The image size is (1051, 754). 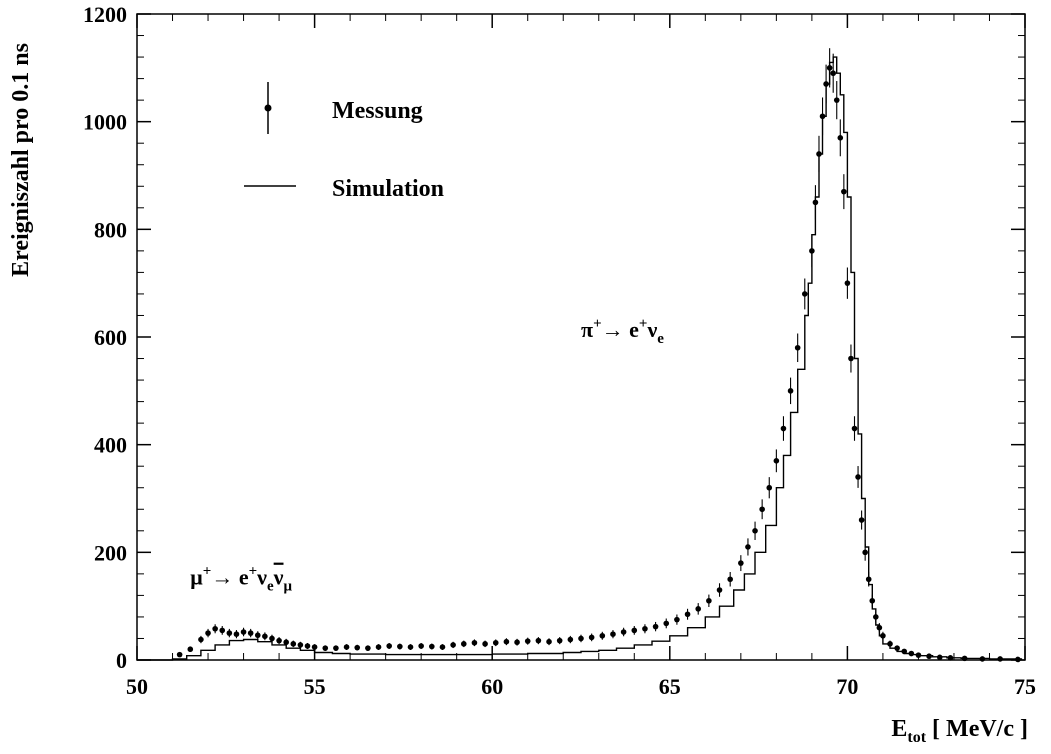 I want to click on y-tick-label: 1200, so click(x=105, y=14).